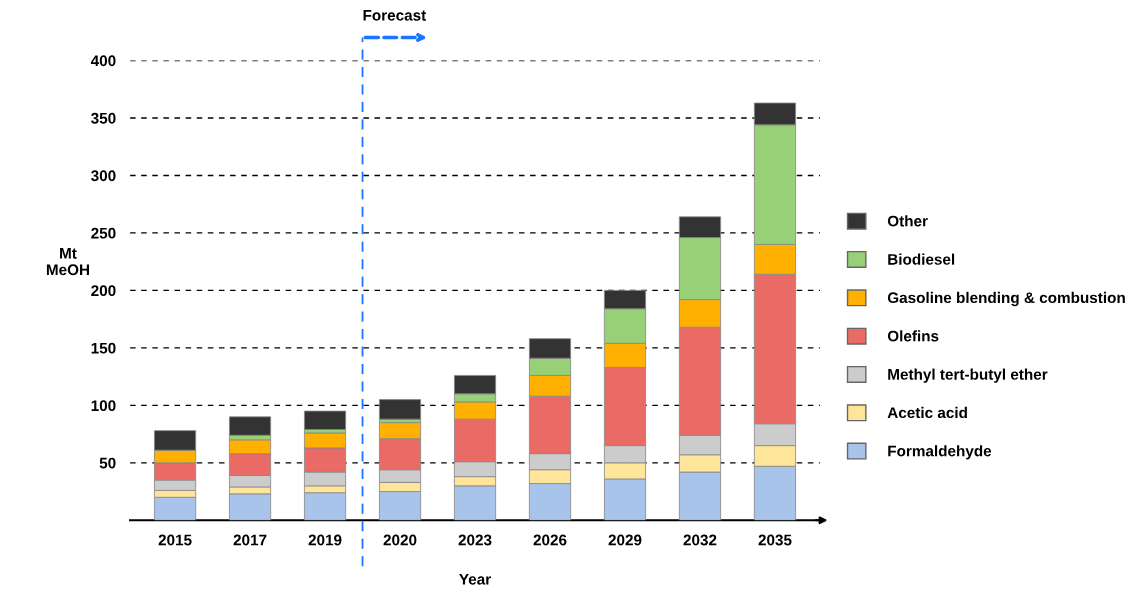 The image size is (1131, 605). Describe the element at coordinates (700, 540) in the screenshot. I see `x-tick-label: 2032` at that location.